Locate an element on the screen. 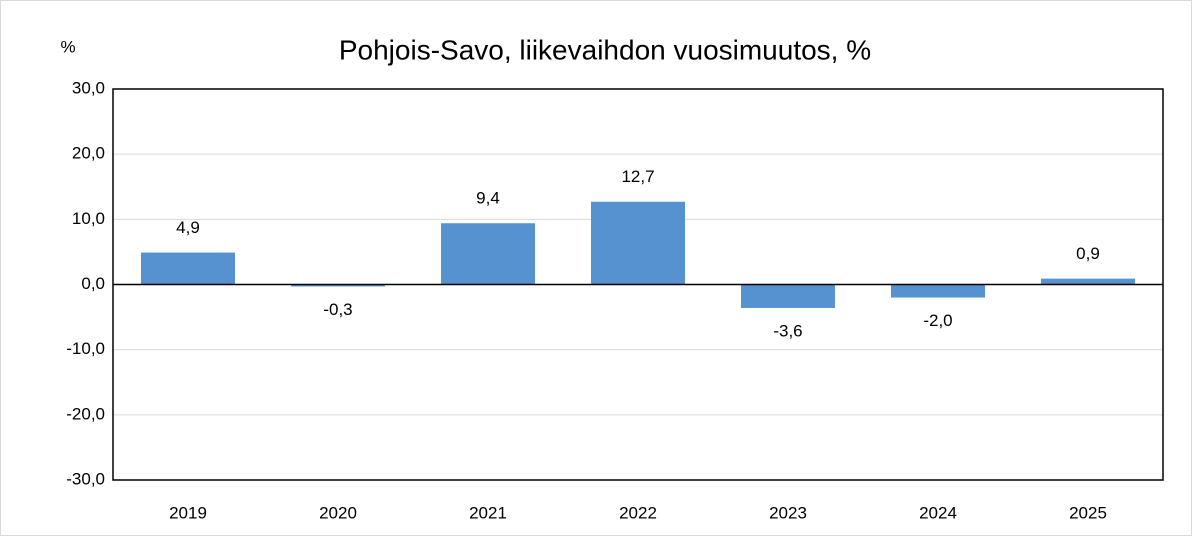 The height and width of the screenshot is (536, 1192). x-tick-label: 2021 is located at coordinates (488, 512).